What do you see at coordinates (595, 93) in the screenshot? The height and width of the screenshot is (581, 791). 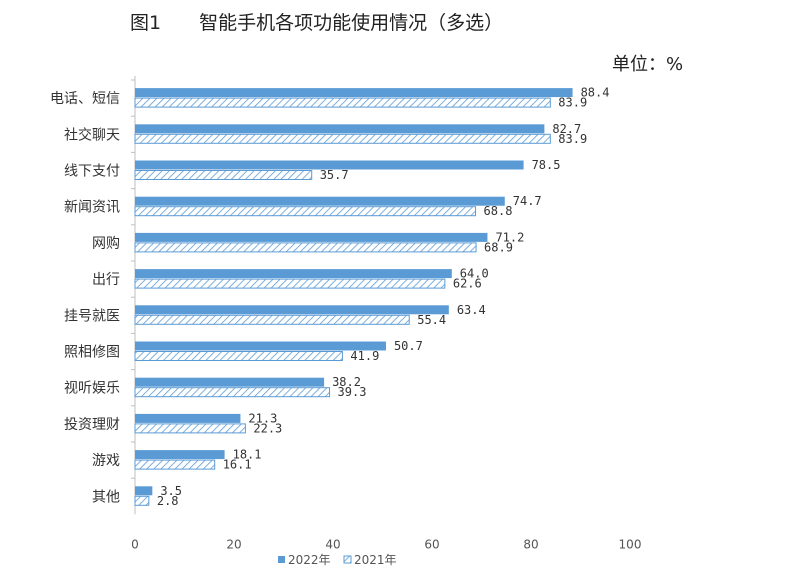 I see `data-label: 88.4` at bounding box center [595, 93].